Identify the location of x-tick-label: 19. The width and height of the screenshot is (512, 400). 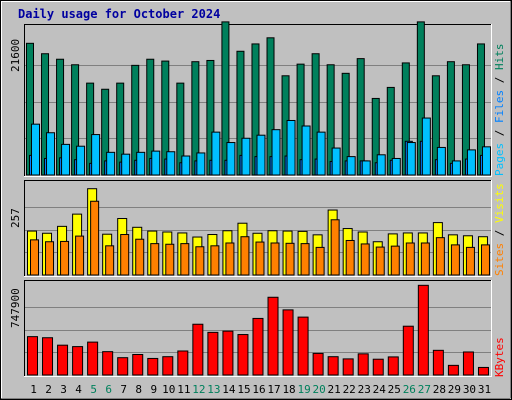
(303, 389).